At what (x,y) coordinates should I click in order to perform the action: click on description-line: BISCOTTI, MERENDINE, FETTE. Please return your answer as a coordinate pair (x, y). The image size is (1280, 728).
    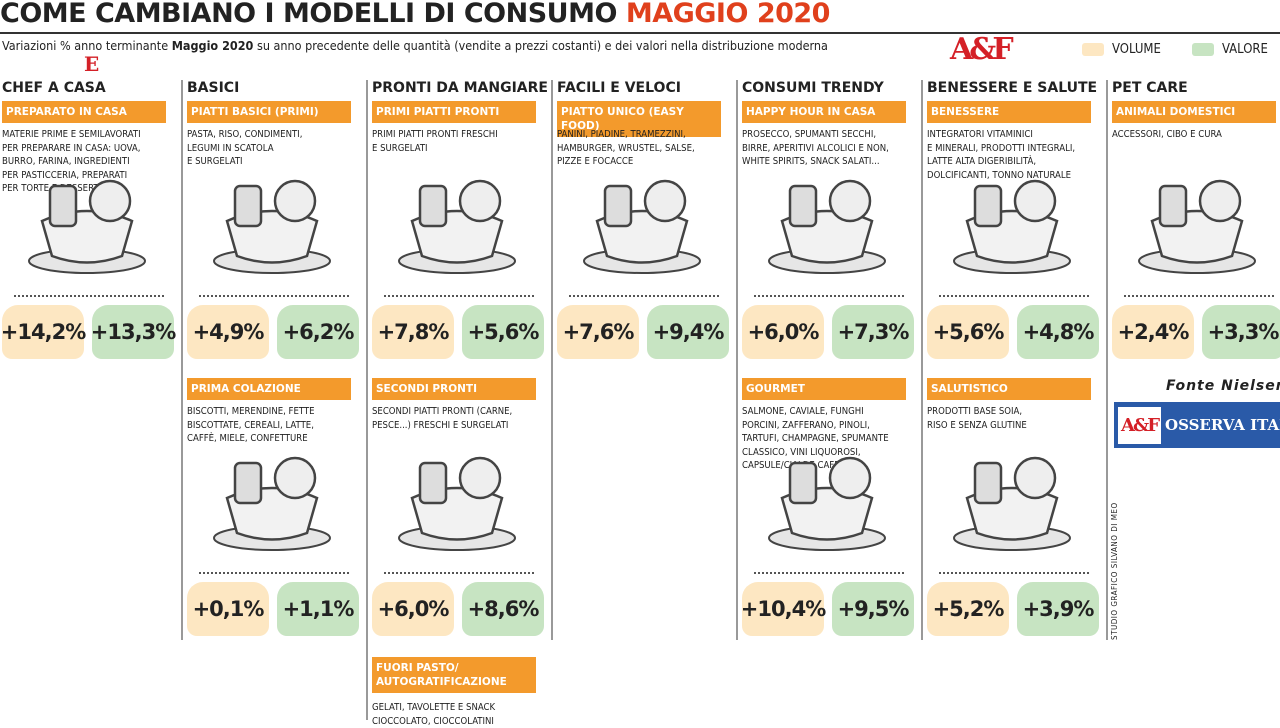
    Looking at the image, I should click on (274, 412).